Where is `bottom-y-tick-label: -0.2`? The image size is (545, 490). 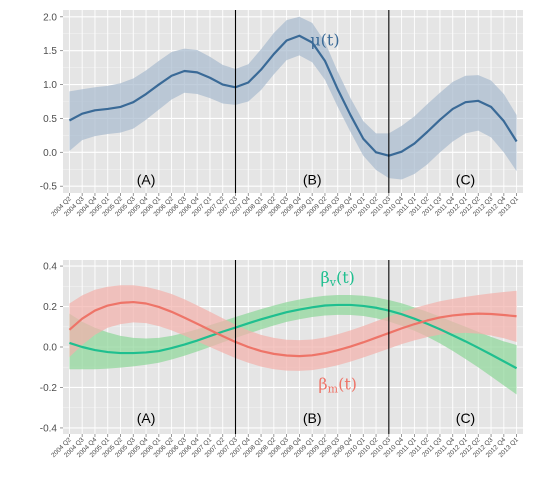 bottom-y-tick-label: -0.2 is located at coordinates (49, 388).